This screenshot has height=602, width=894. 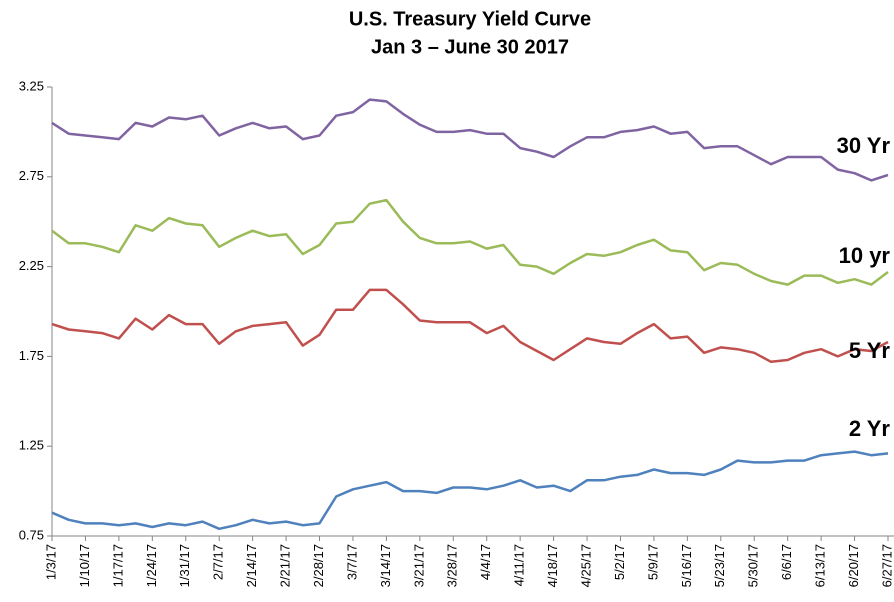 I want to click on x-tick-label: 1/10/17, so click(x=84, y=565).